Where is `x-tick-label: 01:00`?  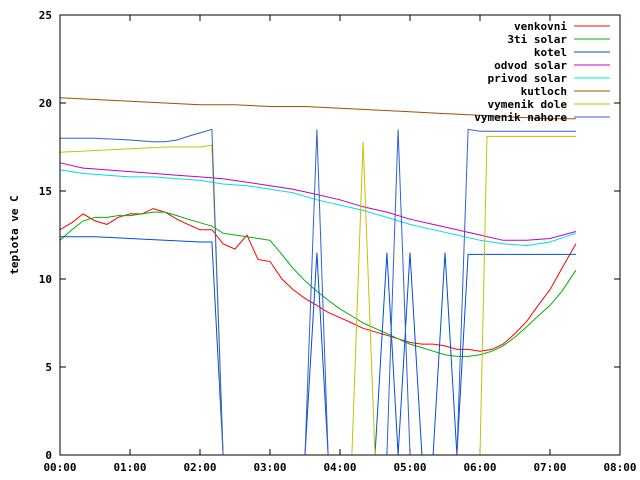
x-tick-label: 01:00 is located at coordinates (129, 467).